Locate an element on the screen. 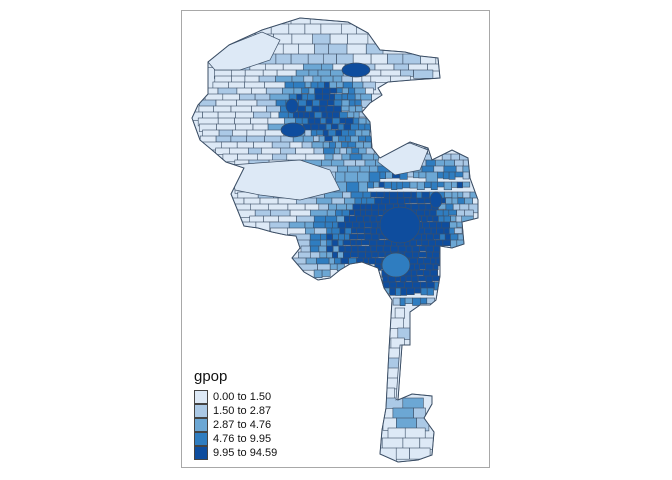  legend-swatch is located at coordinates (201, 439).